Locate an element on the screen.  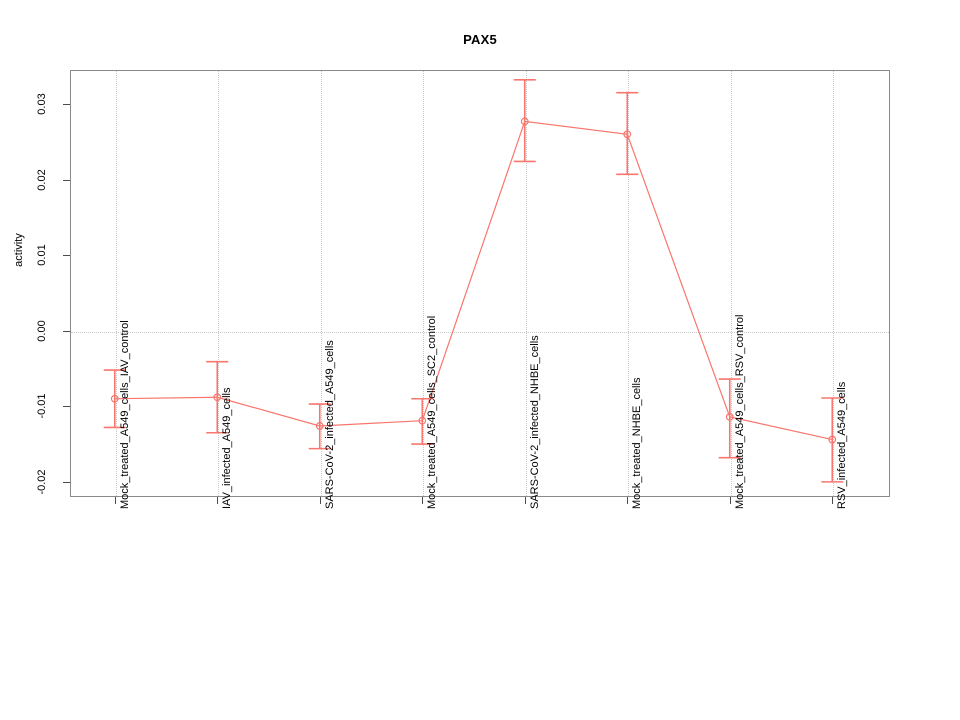
x-tick-label: Mock_treated_A549_cells_IAV_control is located at coordinates (124, 414).